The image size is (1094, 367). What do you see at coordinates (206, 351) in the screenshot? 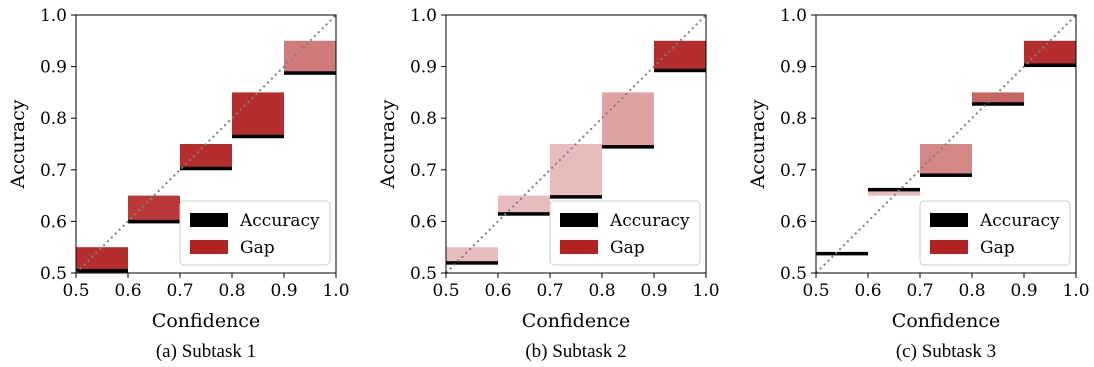
I see `subfigure-caption: (a) Subtask 1` at bounding box center [206, 351].